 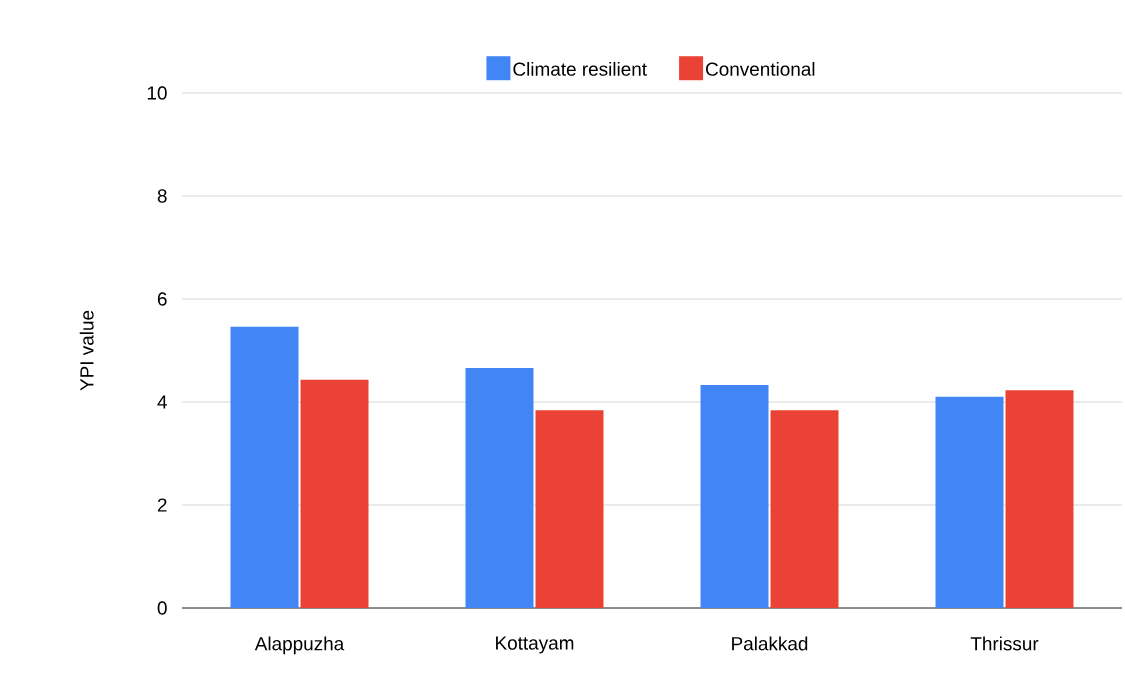 What do you see at coordinates (162, 299) in the screenshot?
I see `y-tick-label: 6` at bounding box center [162, 299].